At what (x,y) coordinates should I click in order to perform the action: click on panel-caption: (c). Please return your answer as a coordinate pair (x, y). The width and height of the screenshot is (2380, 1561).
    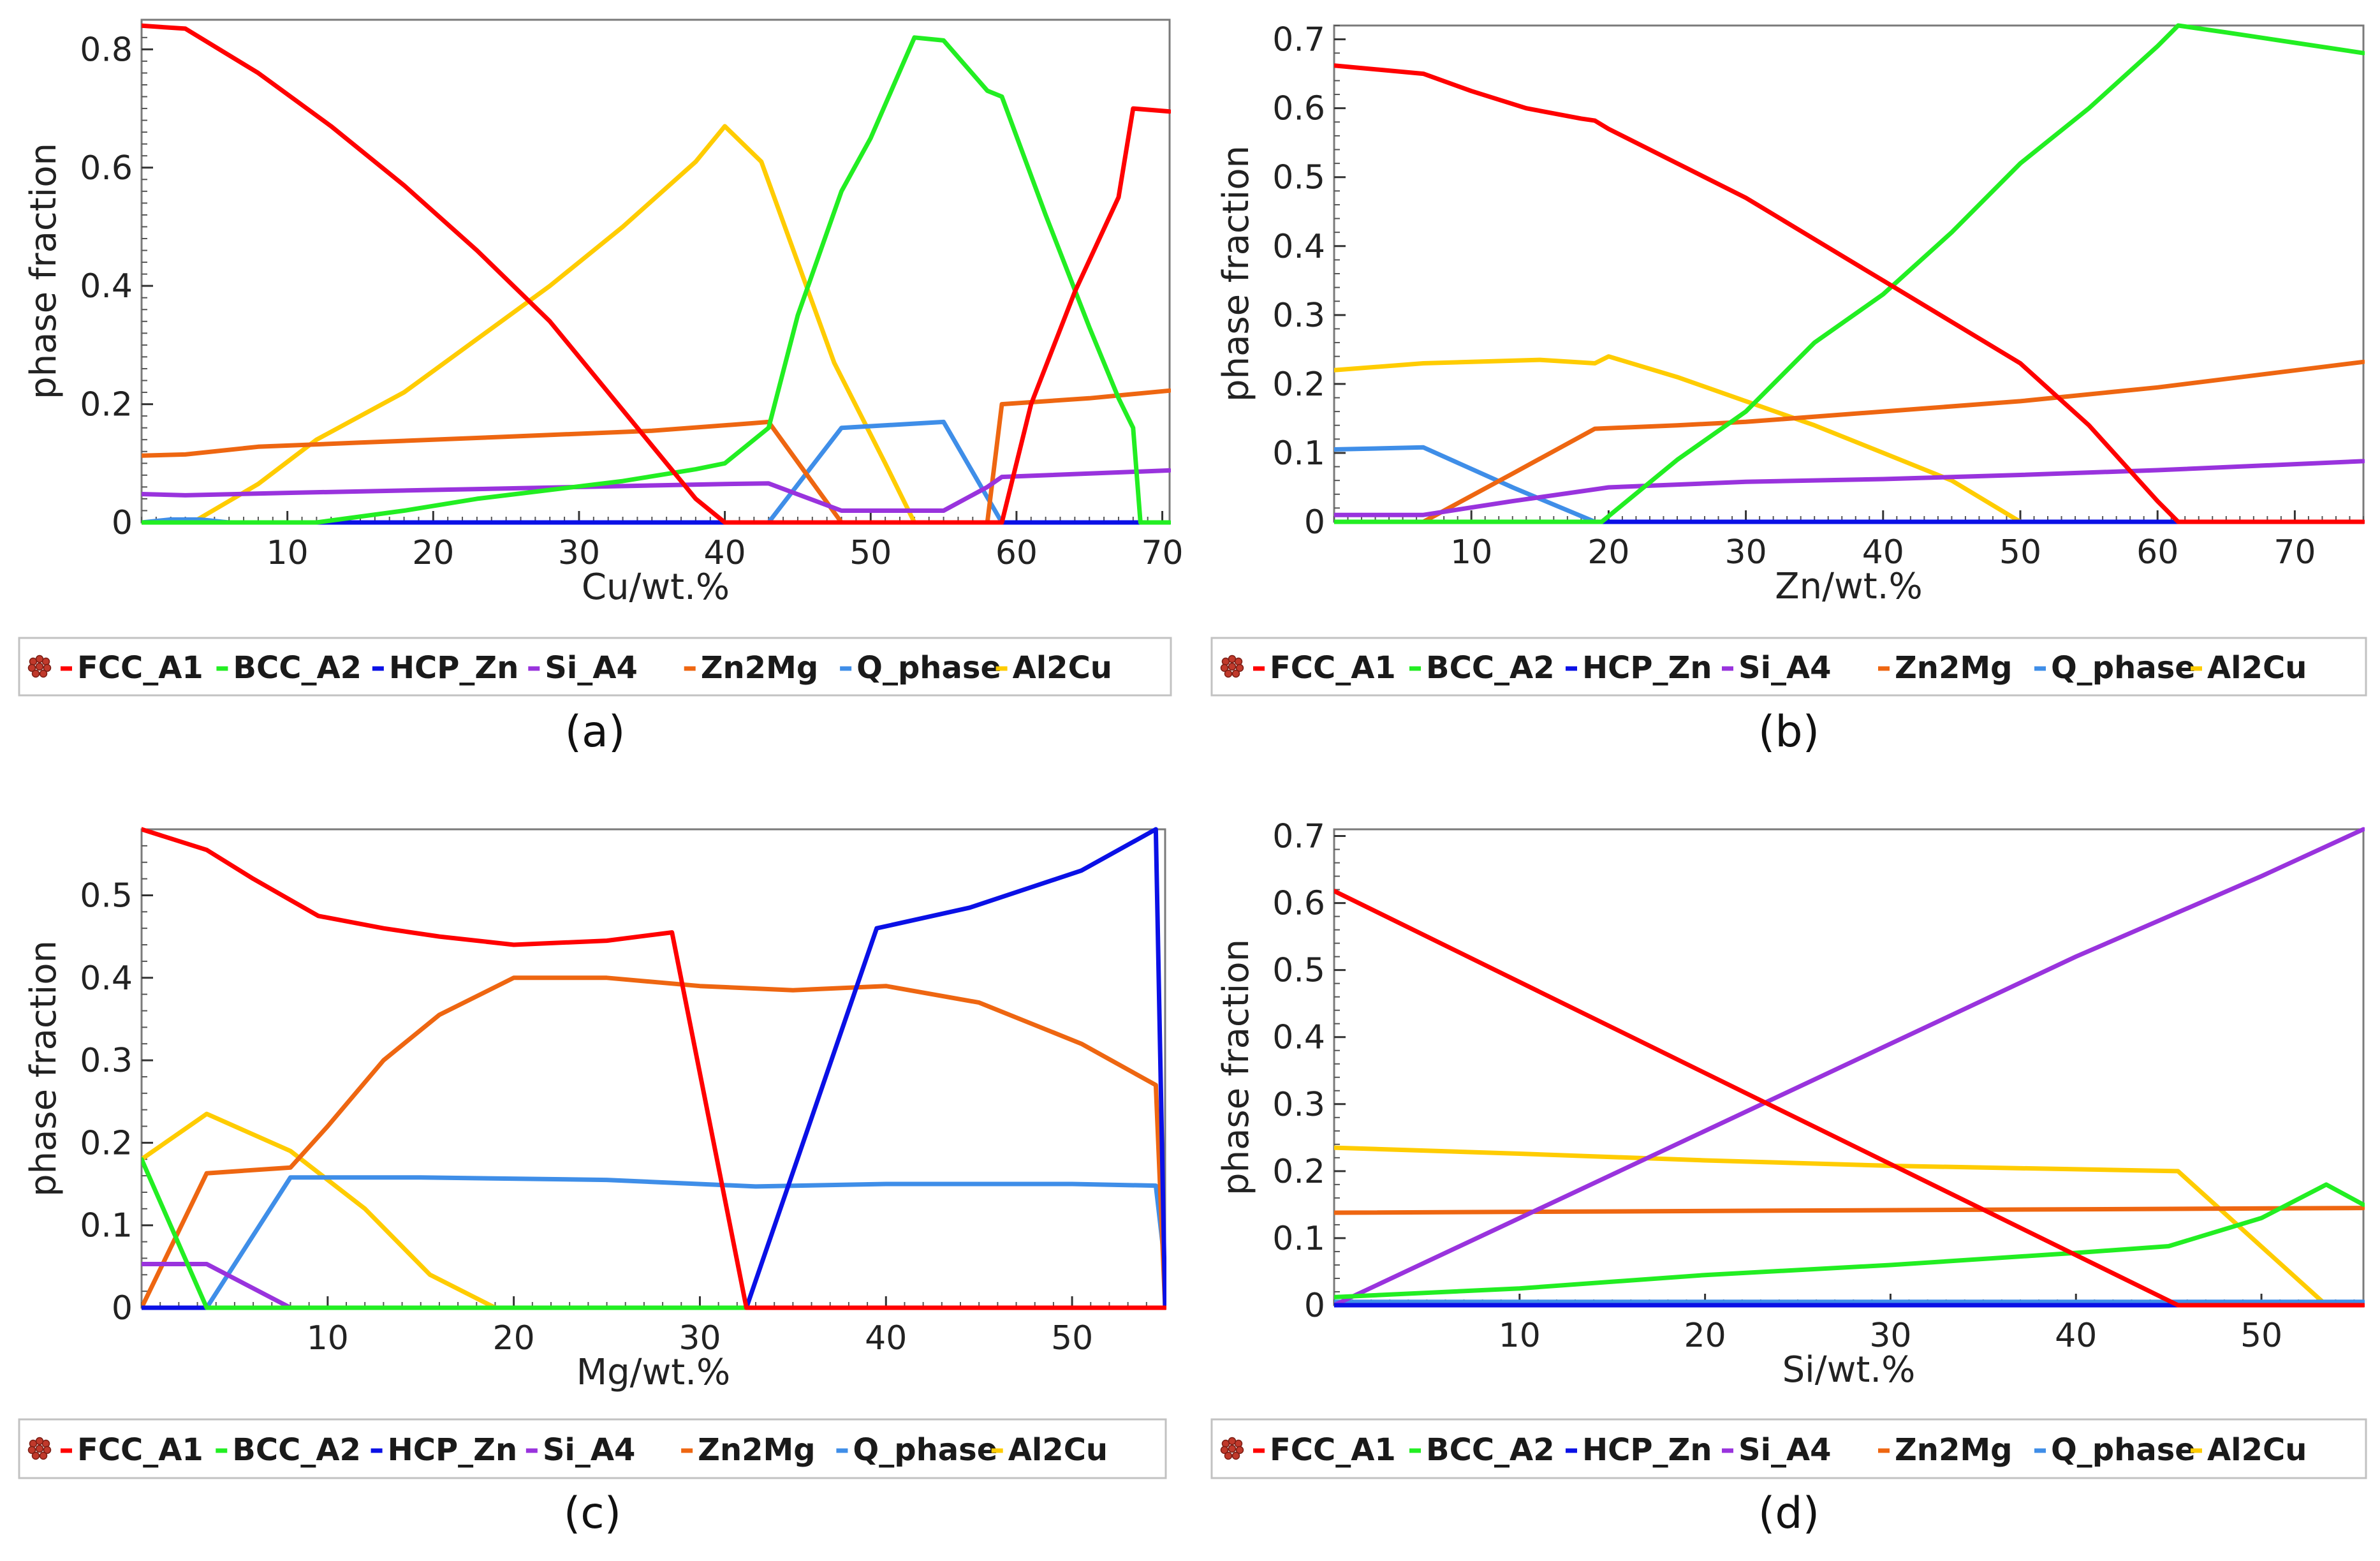
    Looking at the image, I should click on (592, 1513).